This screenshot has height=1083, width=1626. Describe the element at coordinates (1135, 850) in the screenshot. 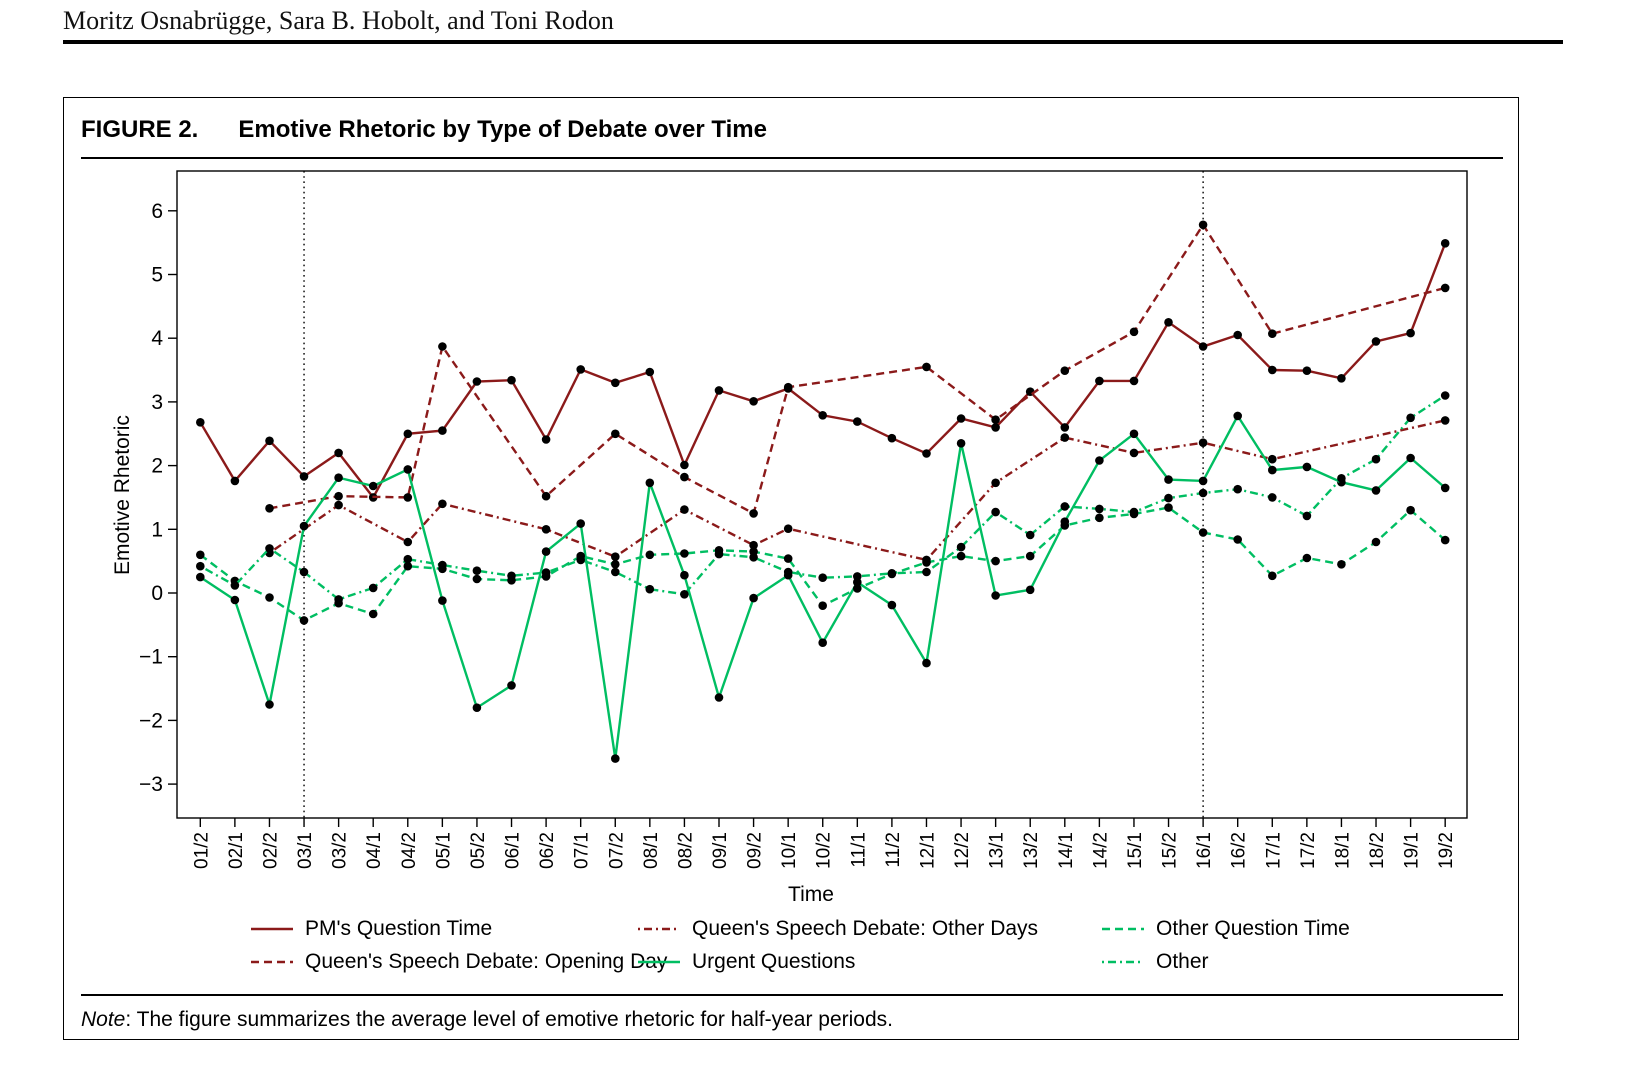

I see `x-tick-label: 15/1` at that location.